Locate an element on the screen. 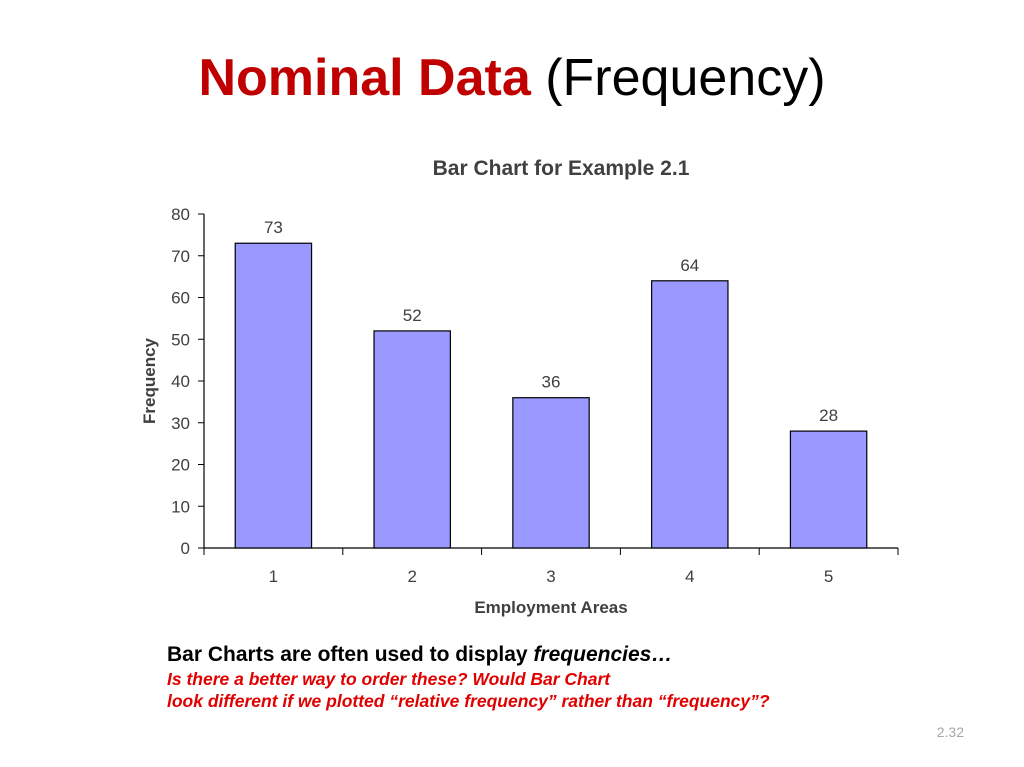  data-label: 52 is located at coordinates (412, 315).